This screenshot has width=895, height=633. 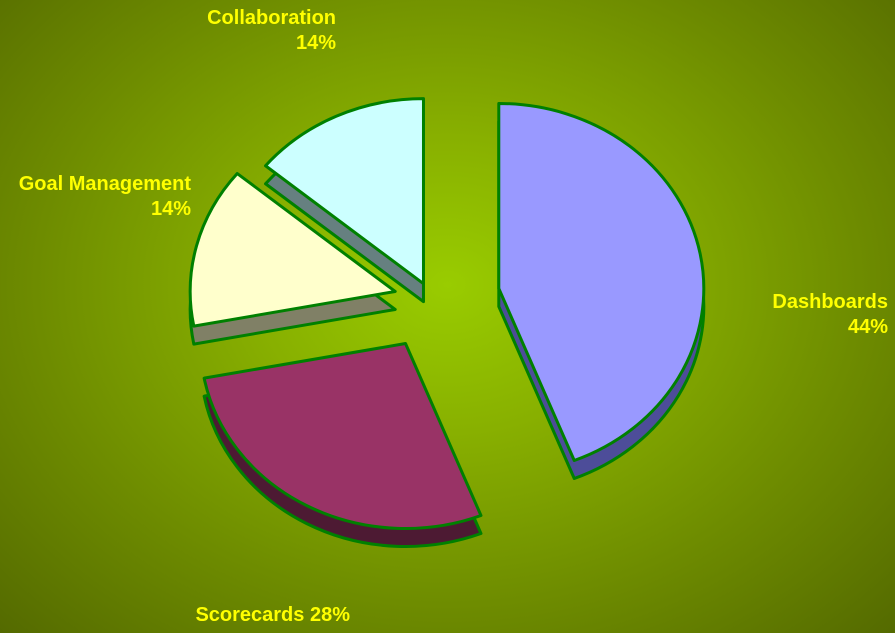 I want to click on category-label: Goal Management, so click(x=104, y=184).